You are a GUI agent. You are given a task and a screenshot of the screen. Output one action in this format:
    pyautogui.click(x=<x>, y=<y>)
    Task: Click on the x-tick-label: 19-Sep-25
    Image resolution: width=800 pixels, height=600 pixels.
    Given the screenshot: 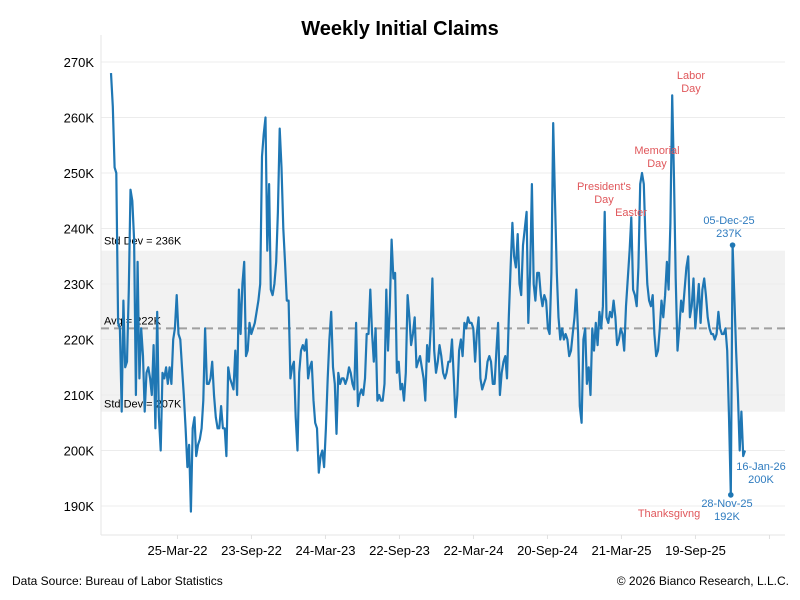 What is the action you would take?
    pyautogui.click(x=695, y=550)
    